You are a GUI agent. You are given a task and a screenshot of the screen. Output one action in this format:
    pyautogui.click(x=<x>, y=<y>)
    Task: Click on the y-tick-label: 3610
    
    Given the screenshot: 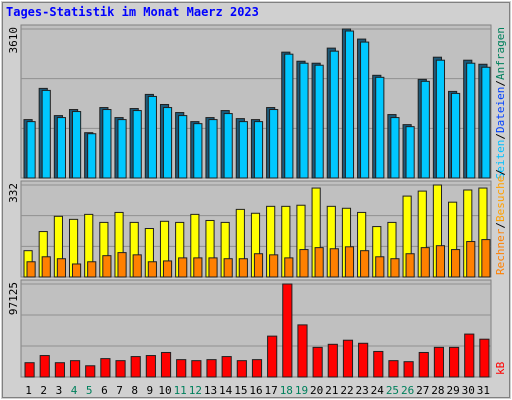 What is the action you would take?
    pyautogui.click(x=13, y=40)
    